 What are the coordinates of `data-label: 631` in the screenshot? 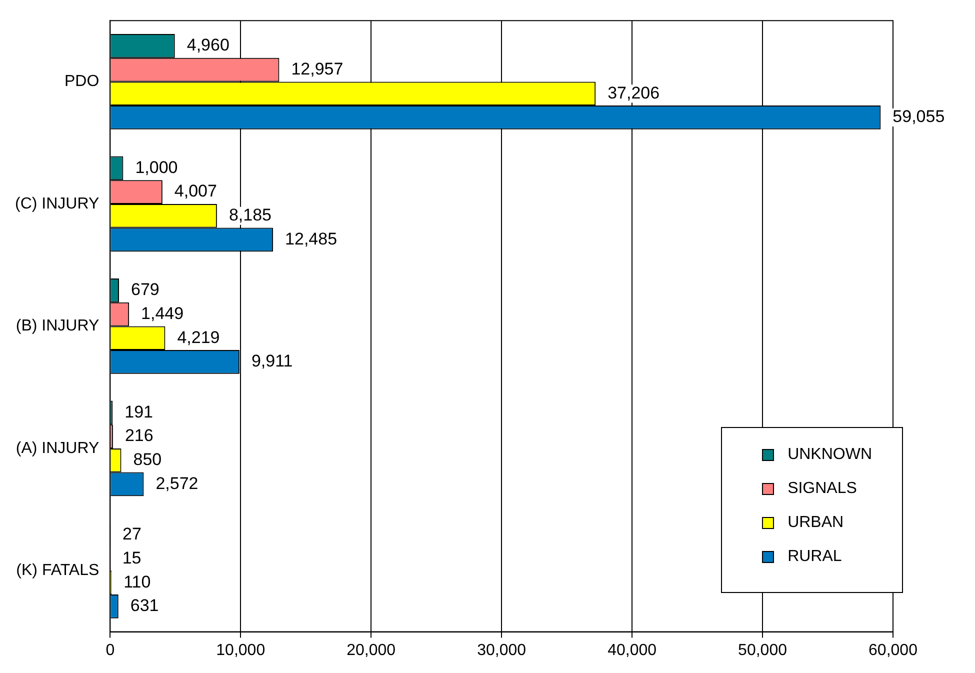 It's located at (144, 606).